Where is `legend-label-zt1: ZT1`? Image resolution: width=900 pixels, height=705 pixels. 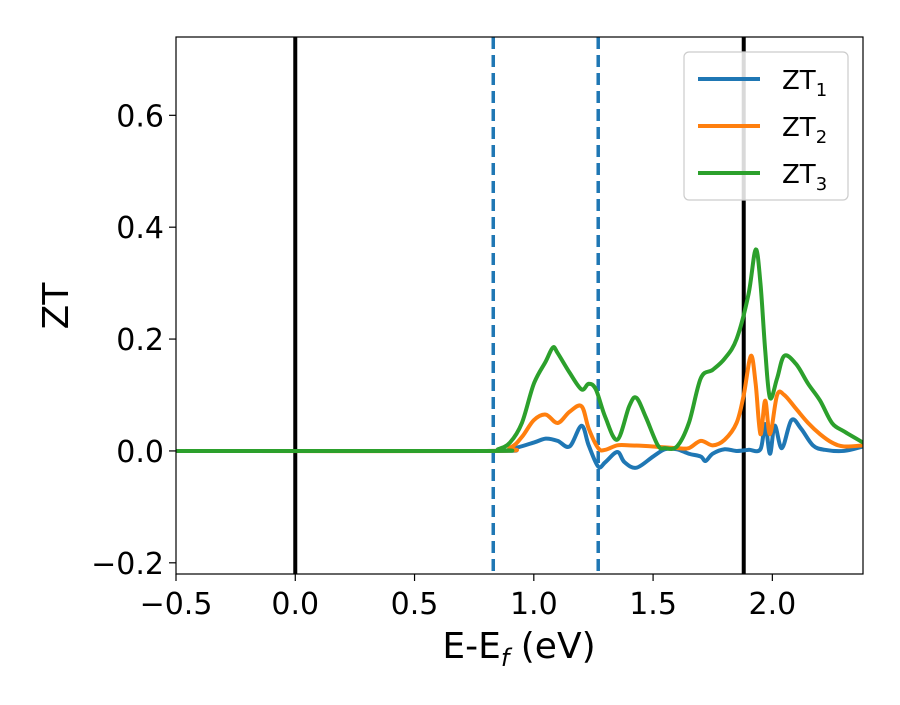 legend-label-zt1: ZT1 is located at coordinates (804, 83).